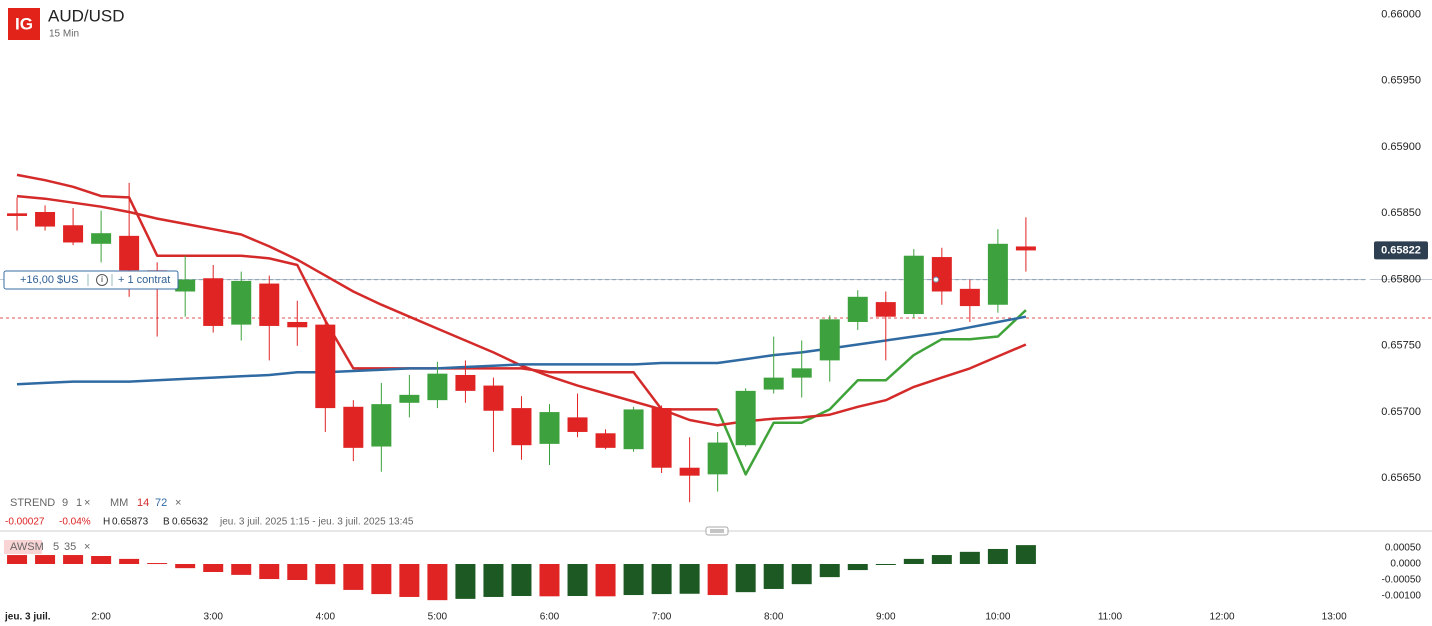 This screenshot has width=1432, height=626. I want to click on strend-up, so click(871, 392).